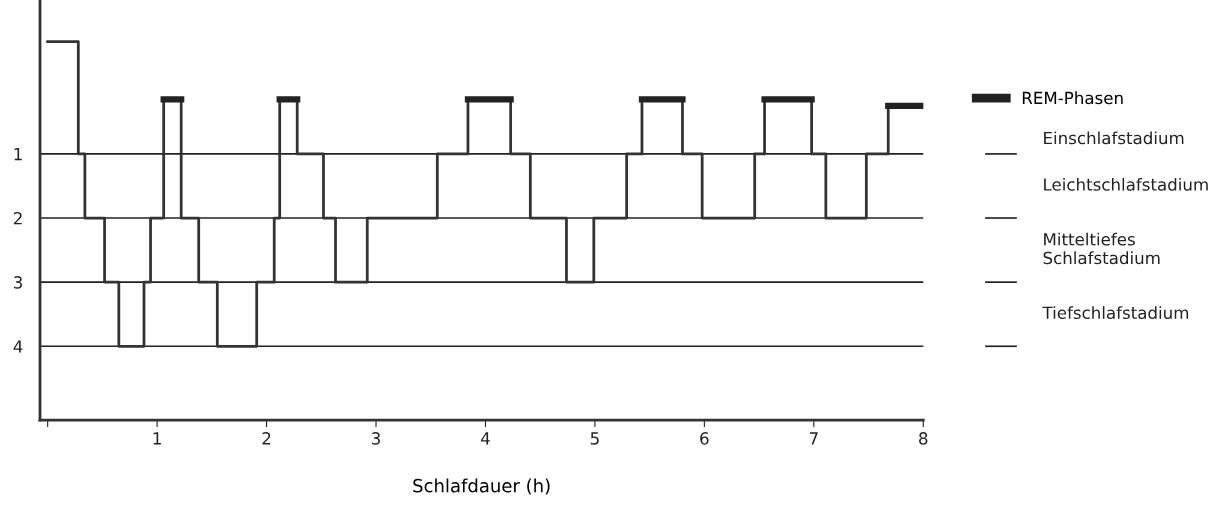  Describe the element at coordinates (1072, 98) in the screenshot. I see `legend-label: REM-Phasen` at that location.